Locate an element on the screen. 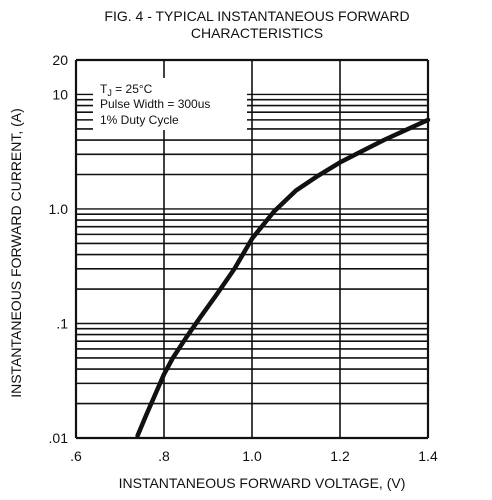 The height and width of the screenshot is (500, 492). x-tick-label: .8 is located at coordinates (164, 456).